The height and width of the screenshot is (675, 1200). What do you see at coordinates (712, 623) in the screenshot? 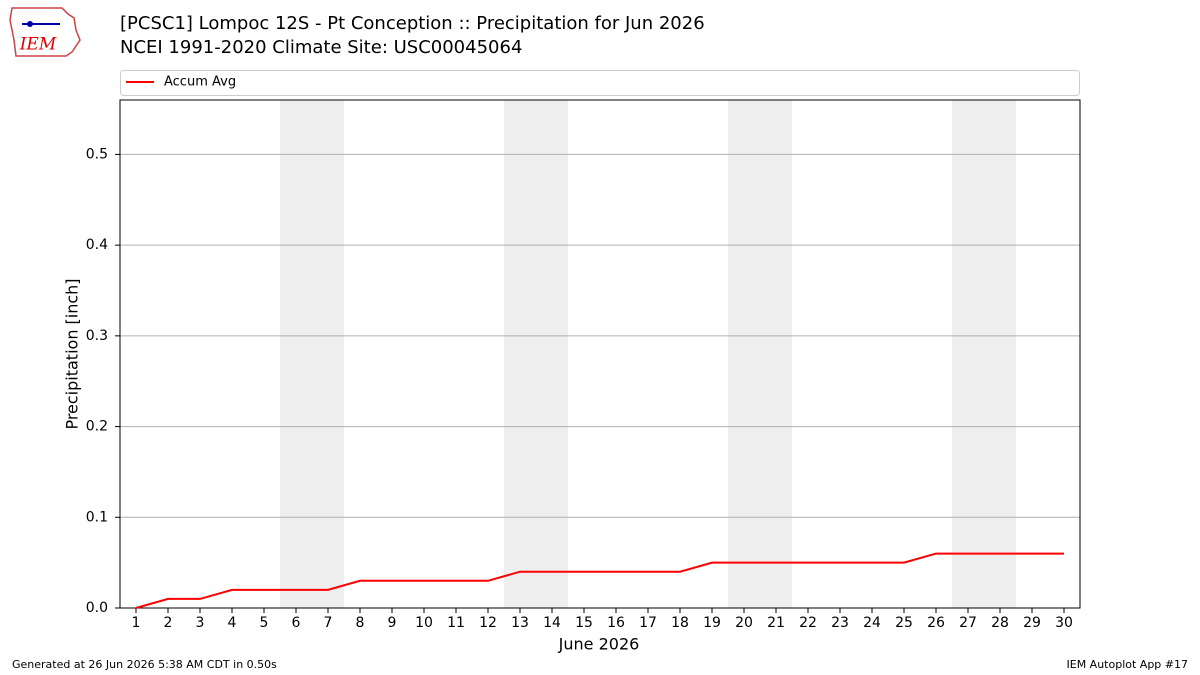
I see `x-tick-label: 19` at bounding box center [712, 623].